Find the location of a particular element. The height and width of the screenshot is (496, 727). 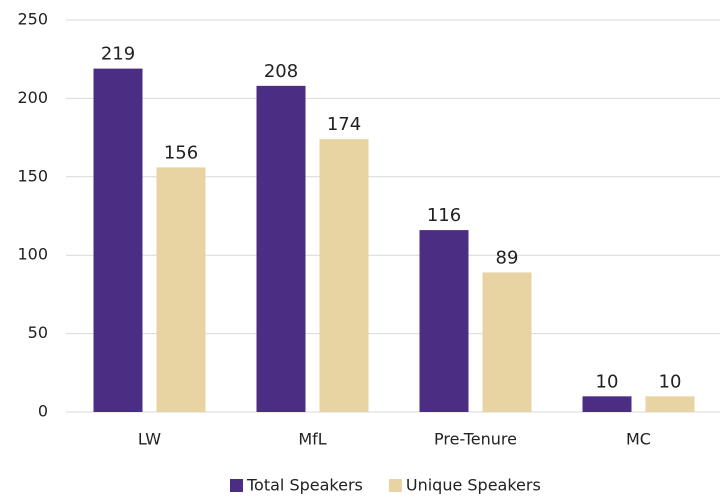

y-tick-label: 150 is located at coordinates (32, 175).